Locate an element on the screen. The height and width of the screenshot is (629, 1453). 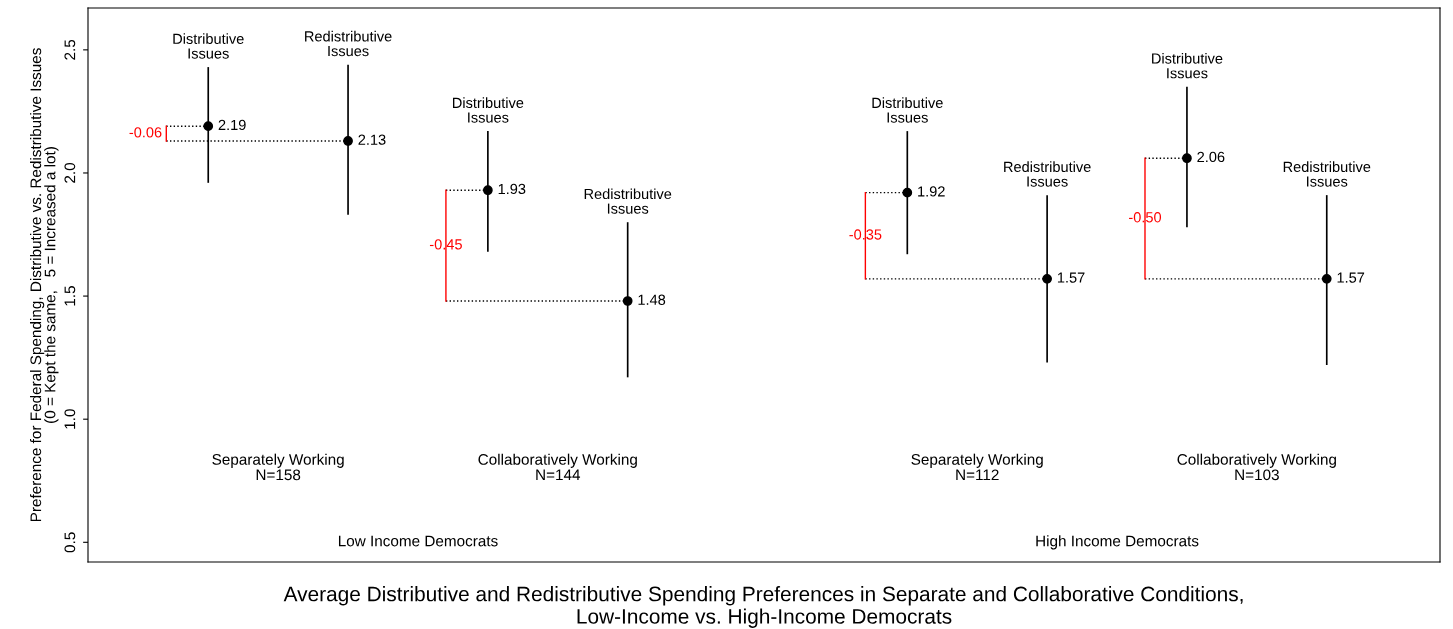
y-tick-label: 1.5 is located at coordinates (70, 296).